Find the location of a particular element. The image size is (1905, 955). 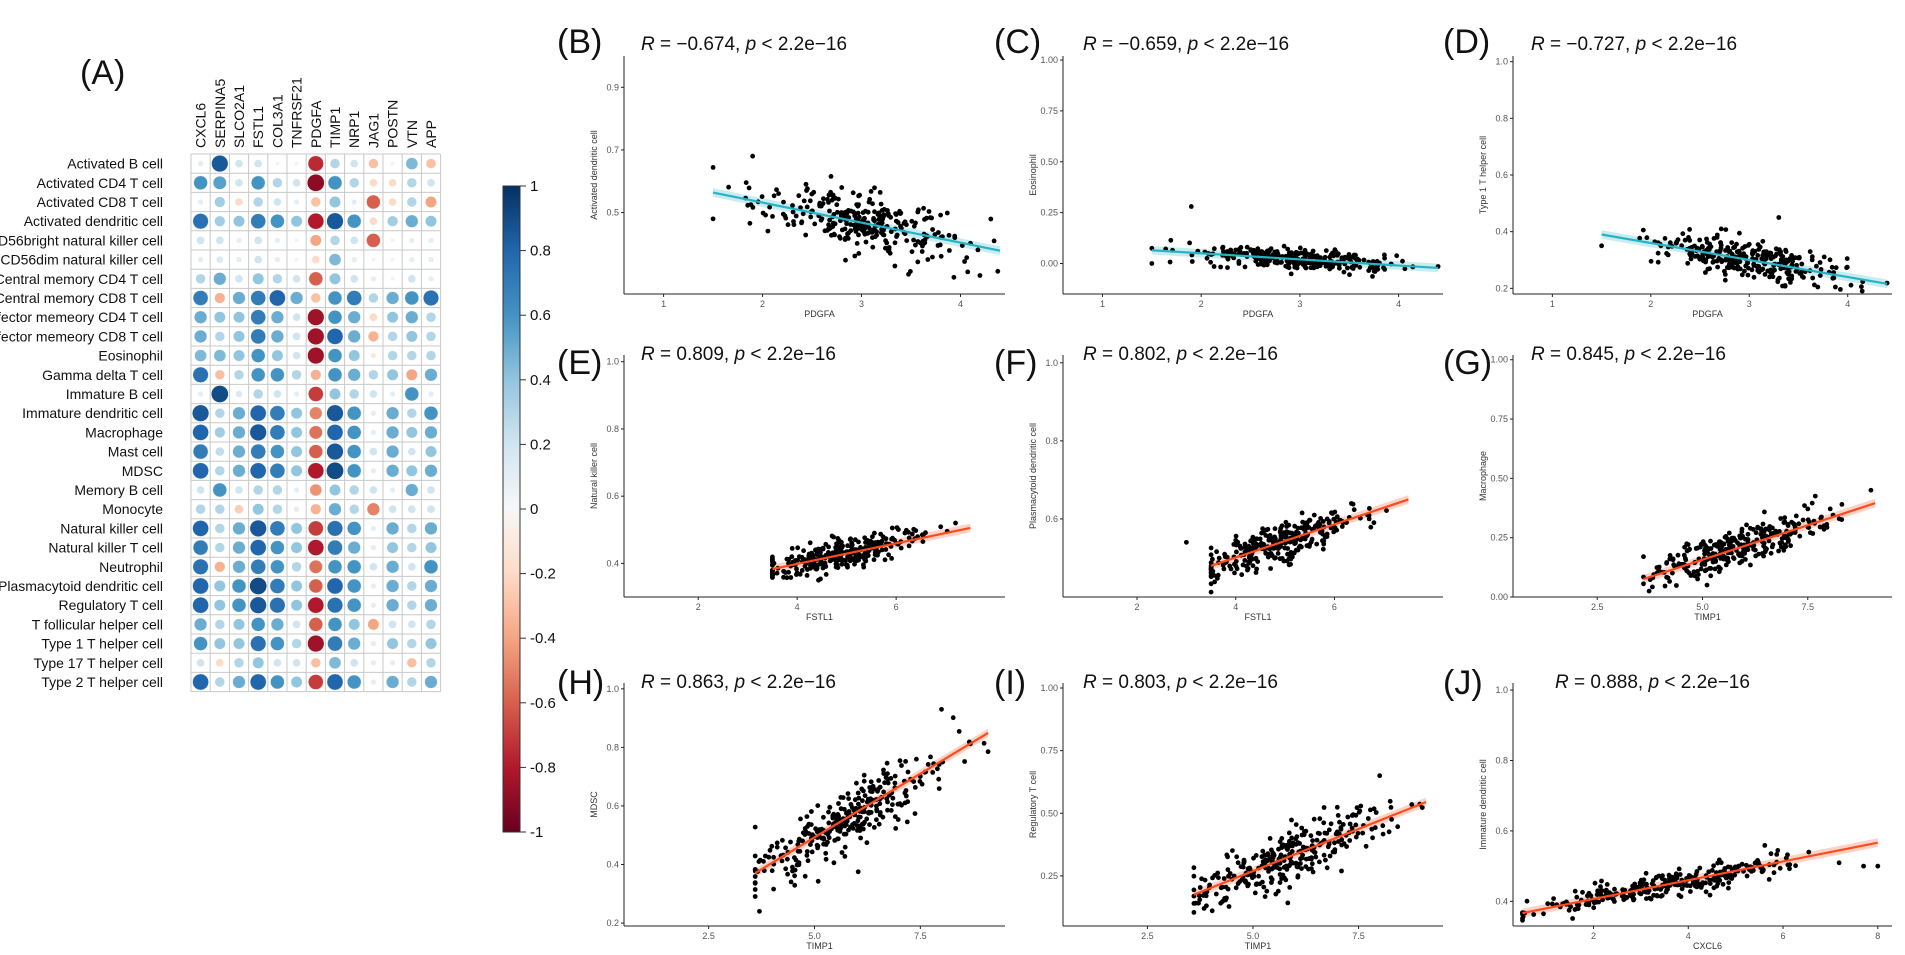

y-tick-label: 0.4 is located at coordinates (1501, 901).